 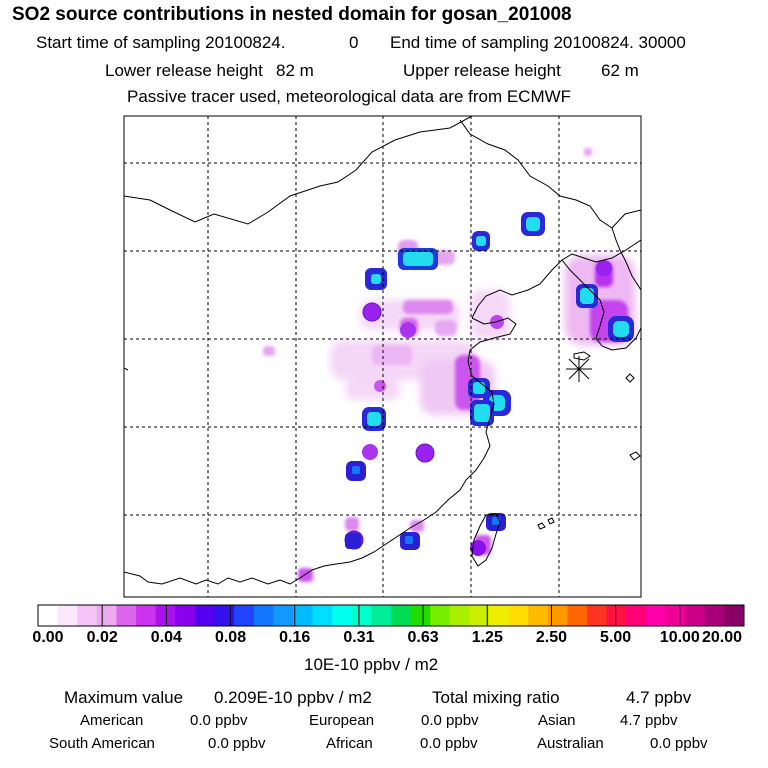 I want to click on total-mixing-label: Total mixing ratio, so click(x=496, y=697).